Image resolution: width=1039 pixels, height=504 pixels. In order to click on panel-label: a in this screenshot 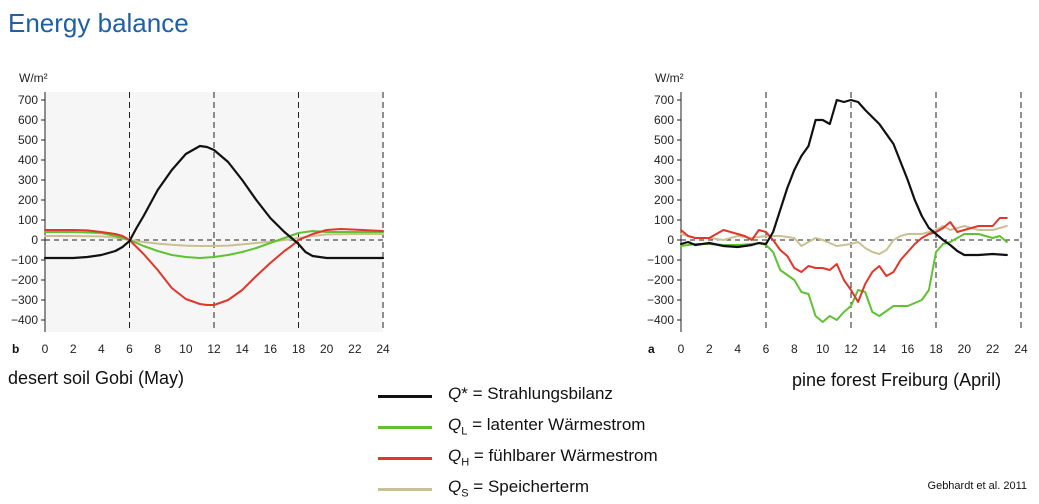, I will do `click(651, 349)`.